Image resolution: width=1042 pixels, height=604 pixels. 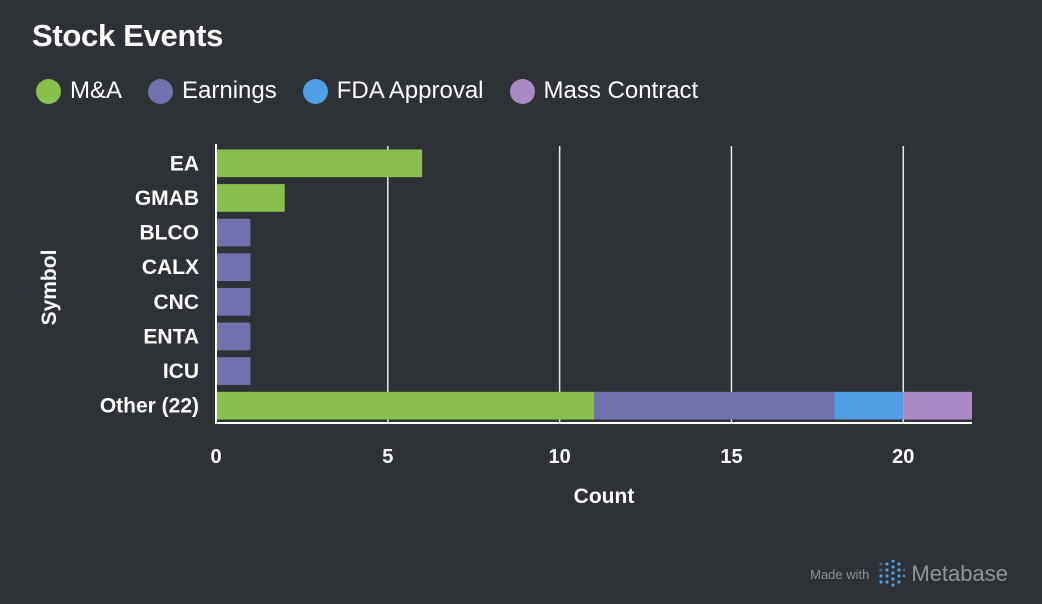 What do you see at coordinates (233, 232) in the screenshot?
I see `bar-earnings-blco` at bounding box center [233, 232].